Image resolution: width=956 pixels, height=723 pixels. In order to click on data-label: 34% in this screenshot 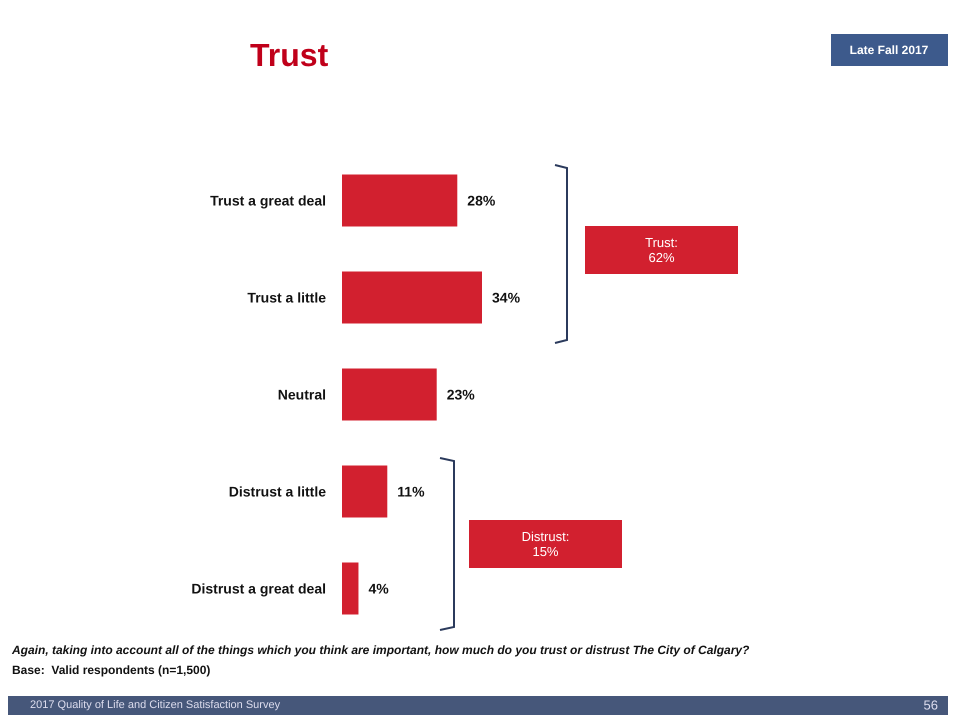, I will do `click(506, 298)`.